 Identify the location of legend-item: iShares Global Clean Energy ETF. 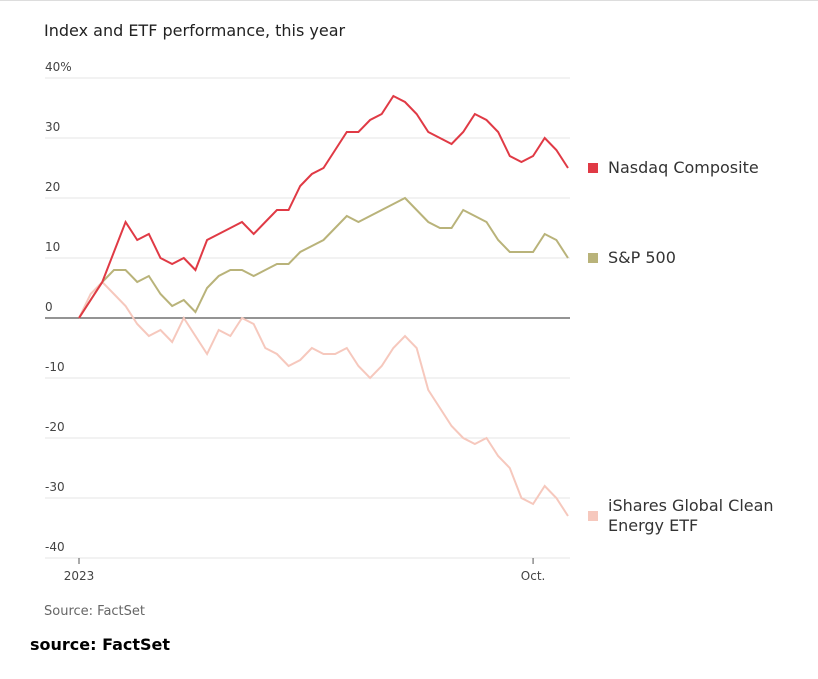
(691, 515).